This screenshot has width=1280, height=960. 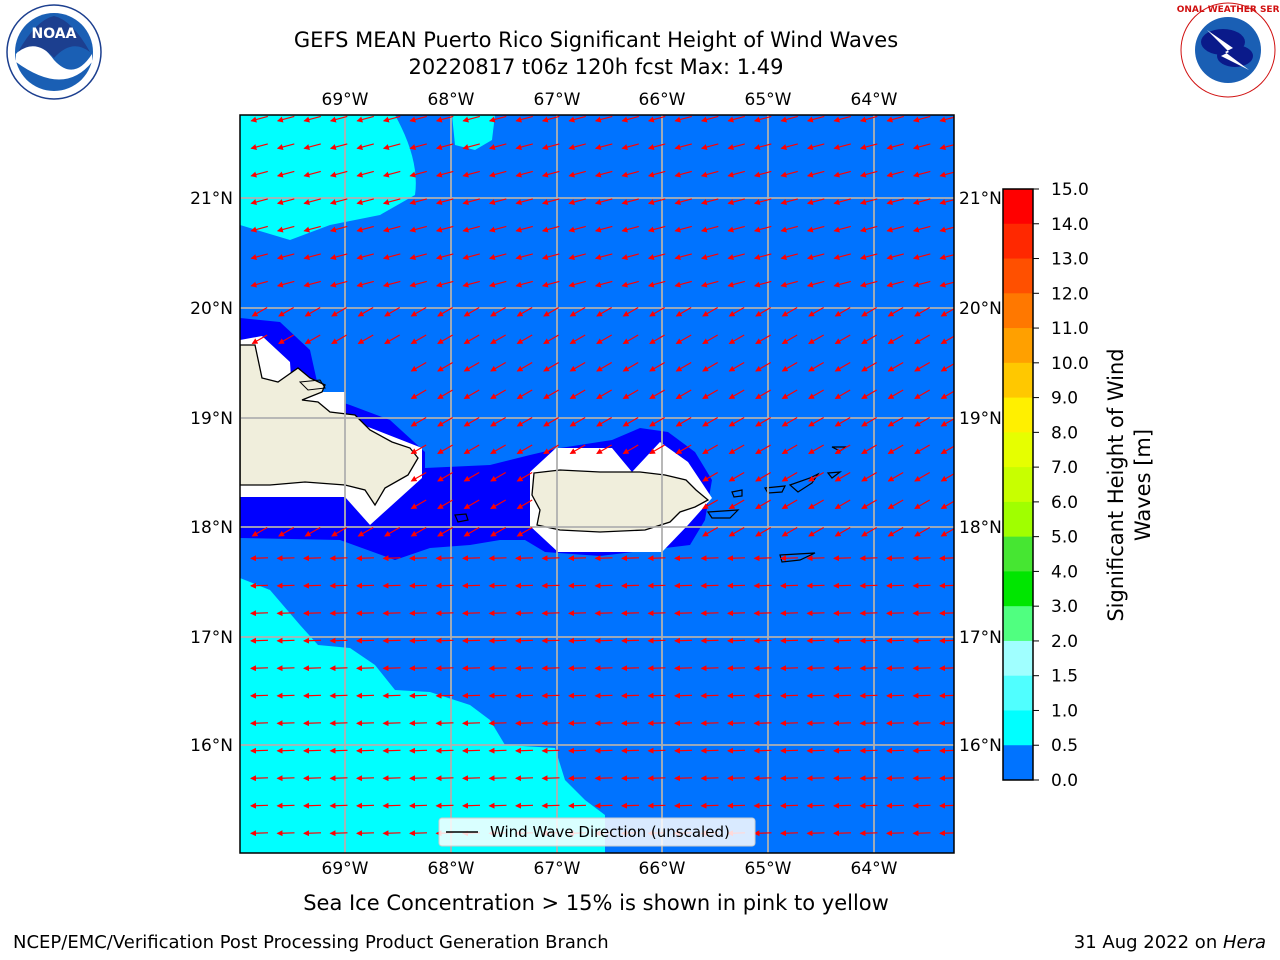 I want to click on land-puerto-rico, so click(x=620, y=501).